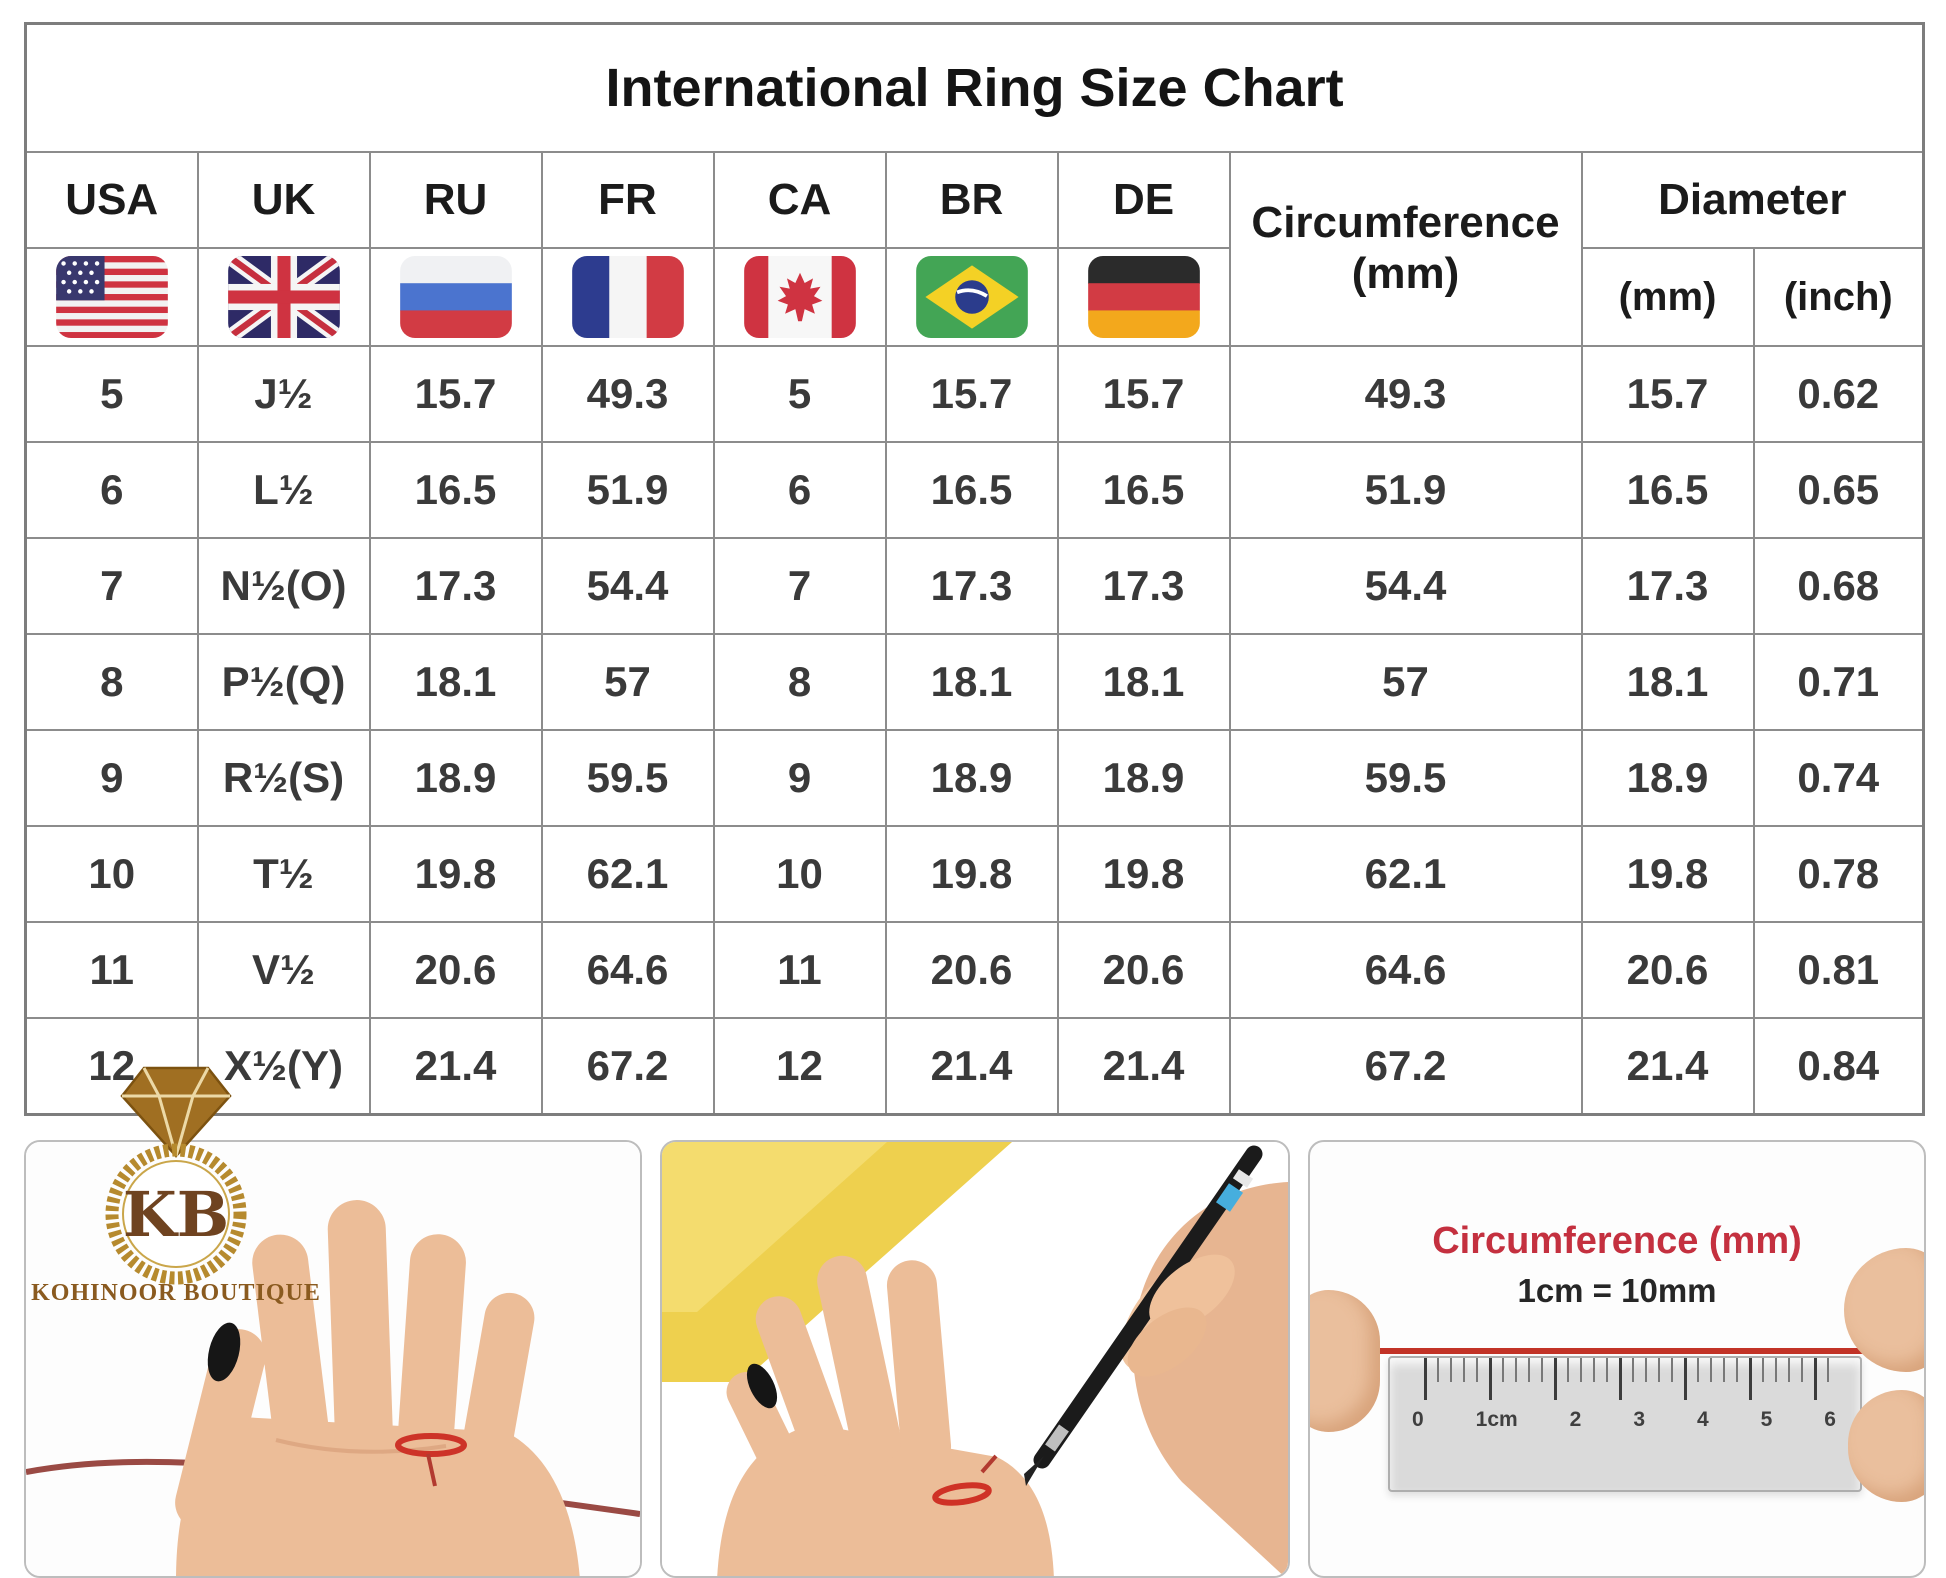 Image resolution: width=1946 pixels, height=1578 pixels. I want to click on laurel-wreath-icon, so click(176, 1214).